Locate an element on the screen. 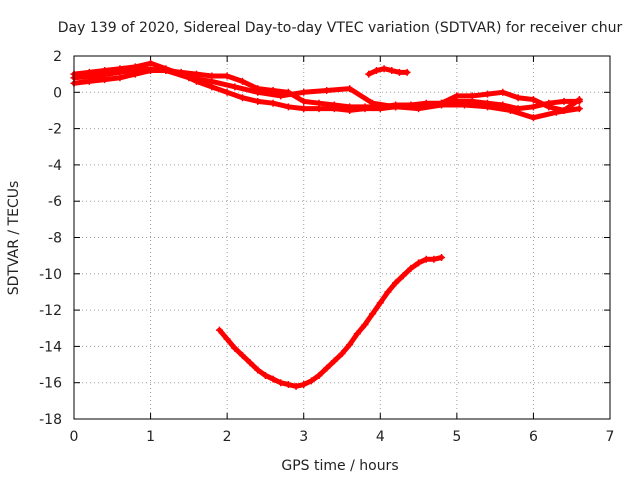  x-tick-label: 2 is located at coordinates (227, 437).